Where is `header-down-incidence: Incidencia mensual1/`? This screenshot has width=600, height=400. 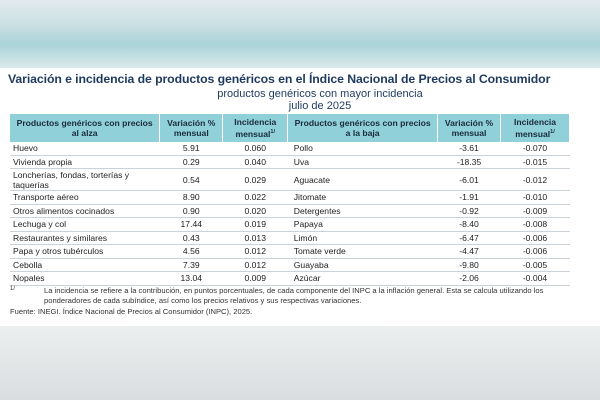
header-down-incidence: Incidencia mensual1/ is located at coordinates (535, 128).